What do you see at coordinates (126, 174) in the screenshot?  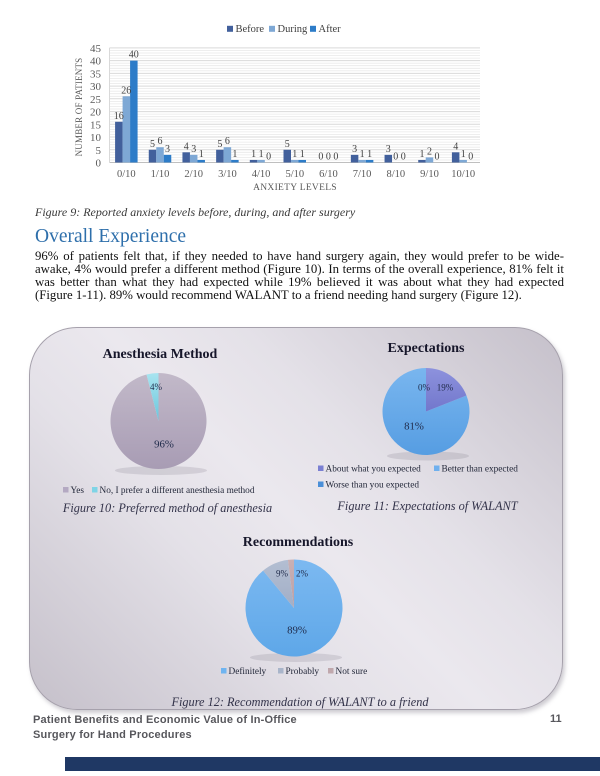 I see `svg-text: 0/10` at bounding box center [126, 174].